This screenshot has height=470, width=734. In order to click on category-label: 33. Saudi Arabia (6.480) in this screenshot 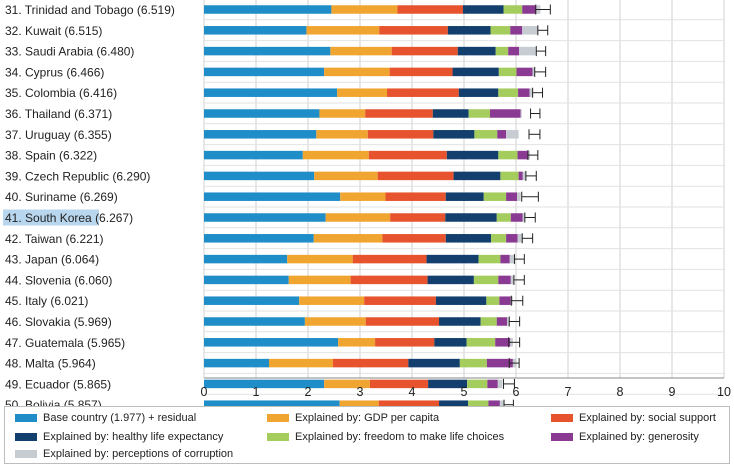, I will do `click(69, 52)`.